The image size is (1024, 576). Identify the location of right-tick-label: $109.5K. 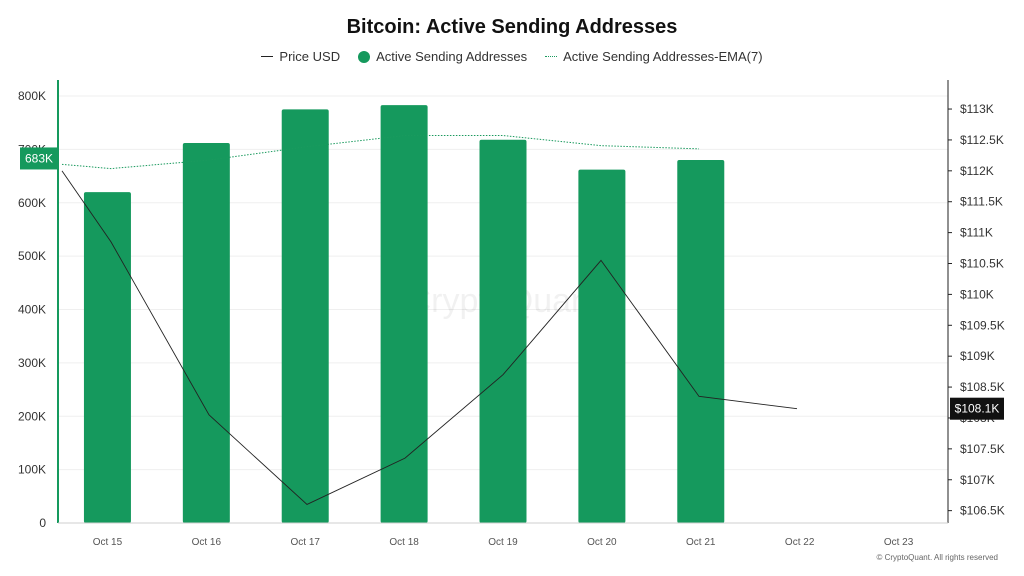
(982, 325).